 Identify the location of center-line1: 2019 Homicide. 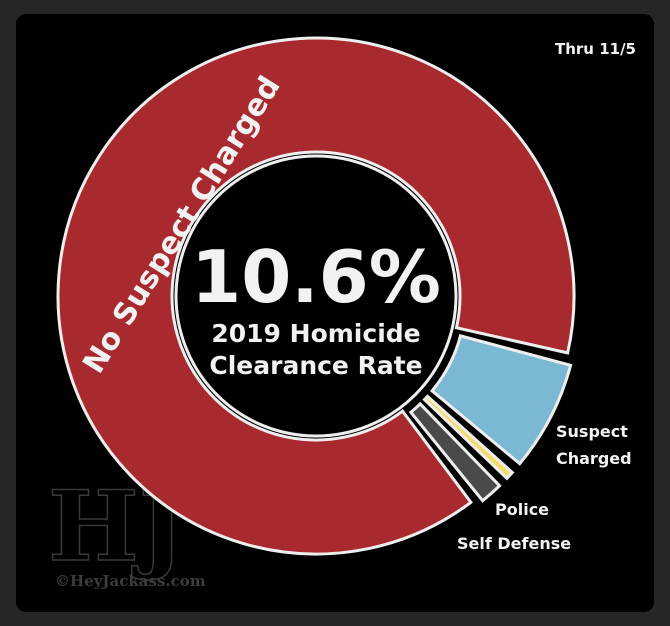
(315, 333).